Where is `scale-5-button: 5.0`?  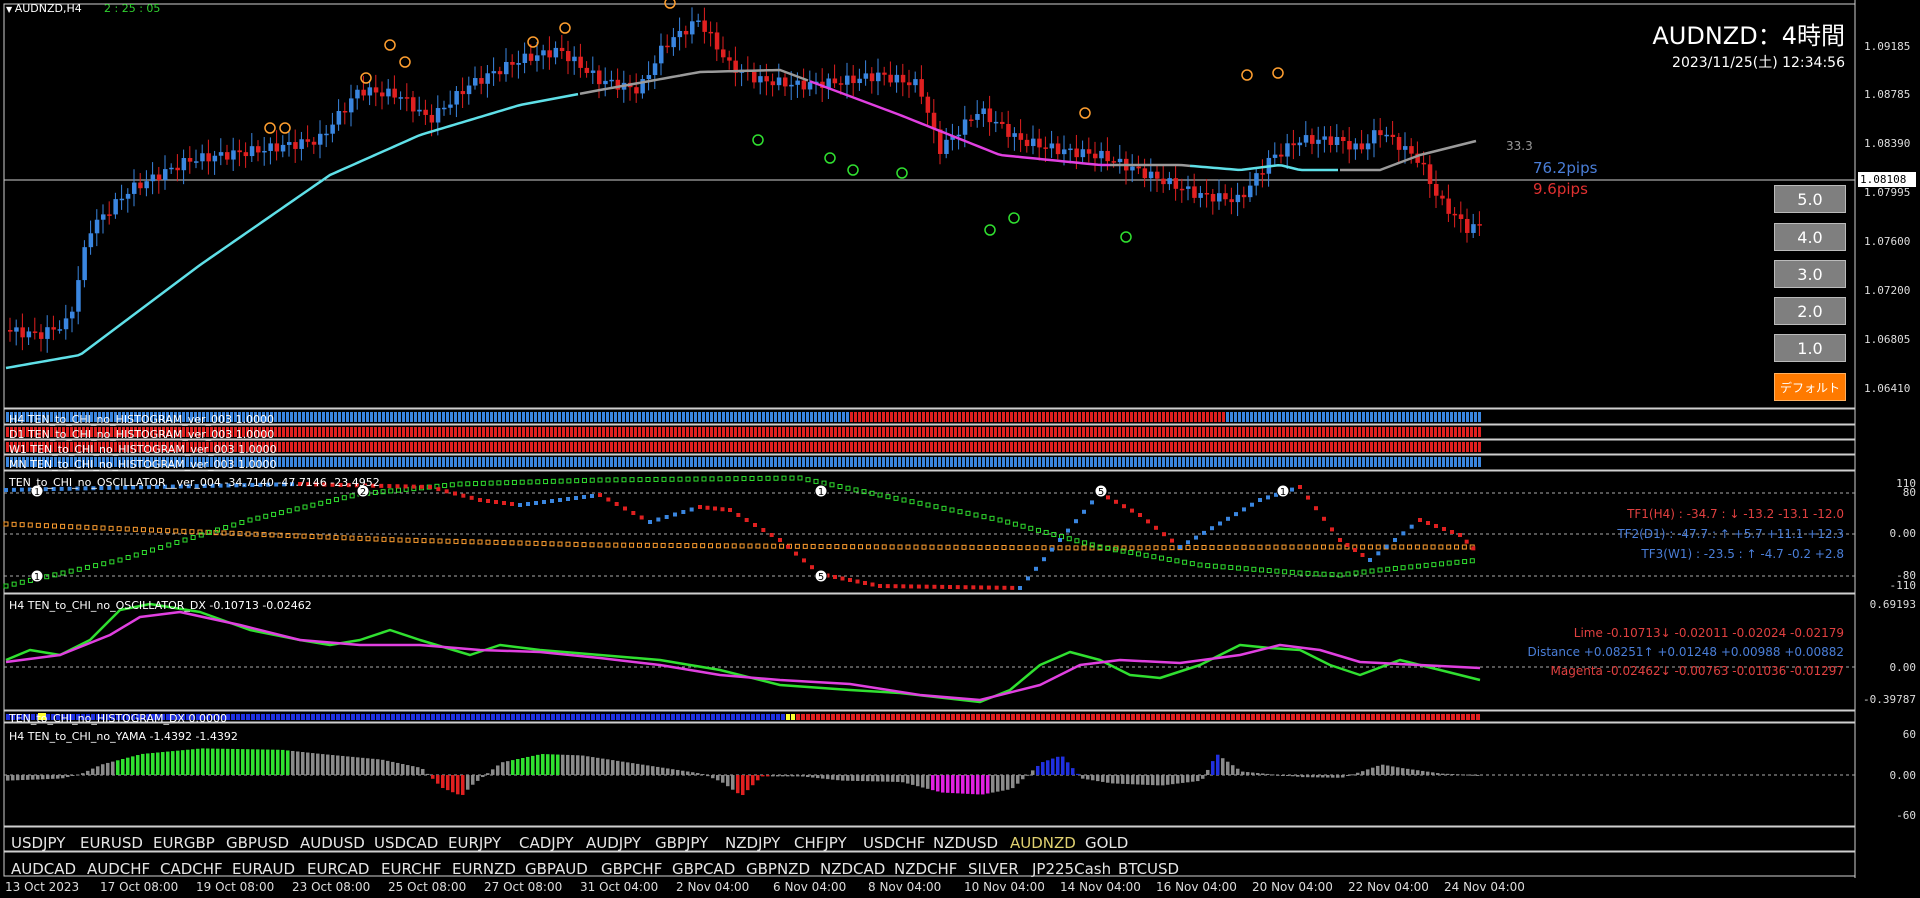 scale-5-button: 5.0 is located at coordinates (1810, 199).